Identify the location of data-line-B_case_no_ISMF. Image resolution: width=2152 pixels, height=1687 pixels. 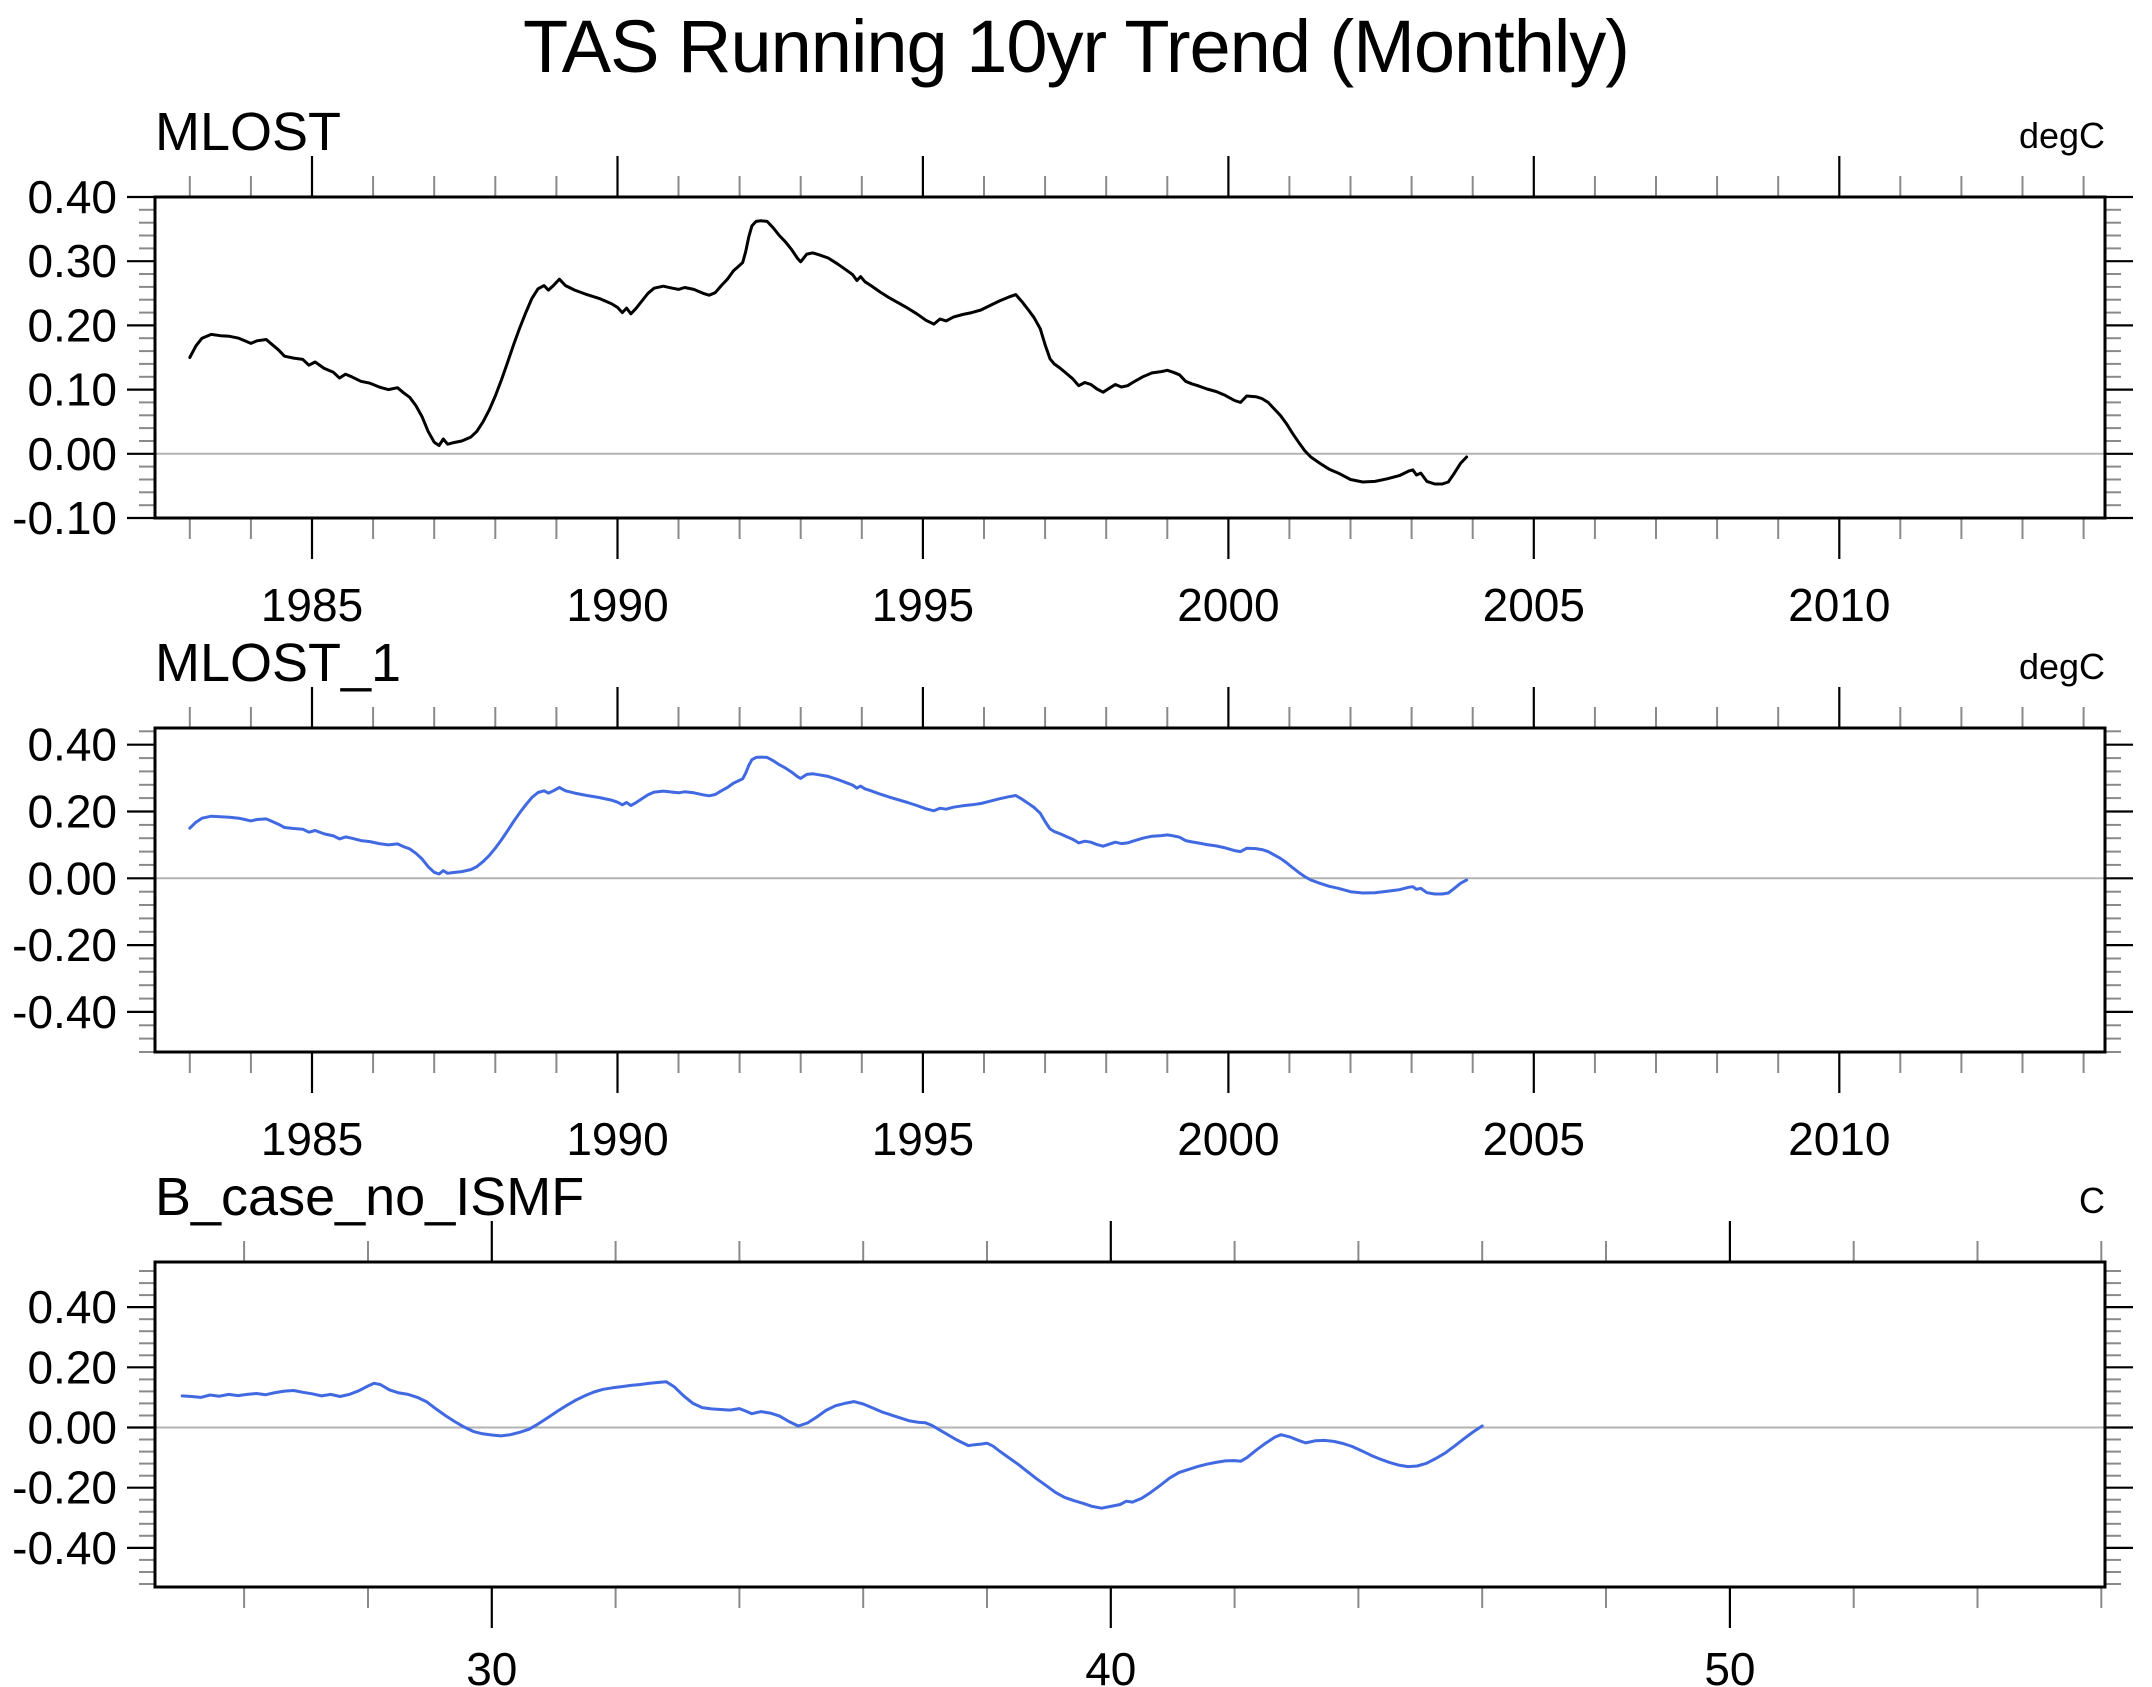
(832, 1445).